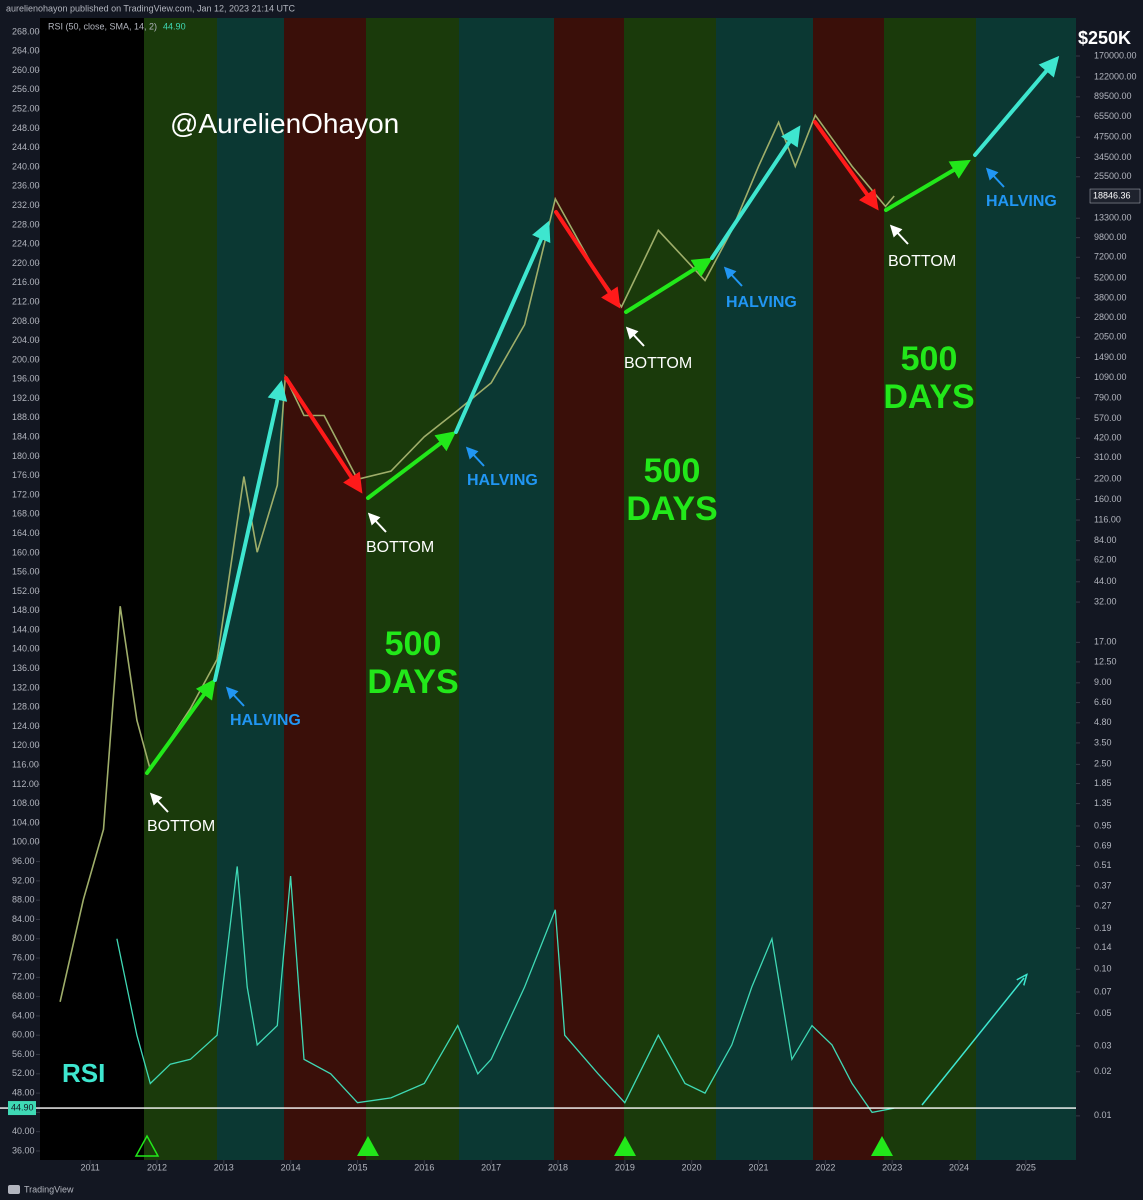 The image size is (1143, 1200). I want to click on y-tick-label: 56.00, so click(23, 1054).